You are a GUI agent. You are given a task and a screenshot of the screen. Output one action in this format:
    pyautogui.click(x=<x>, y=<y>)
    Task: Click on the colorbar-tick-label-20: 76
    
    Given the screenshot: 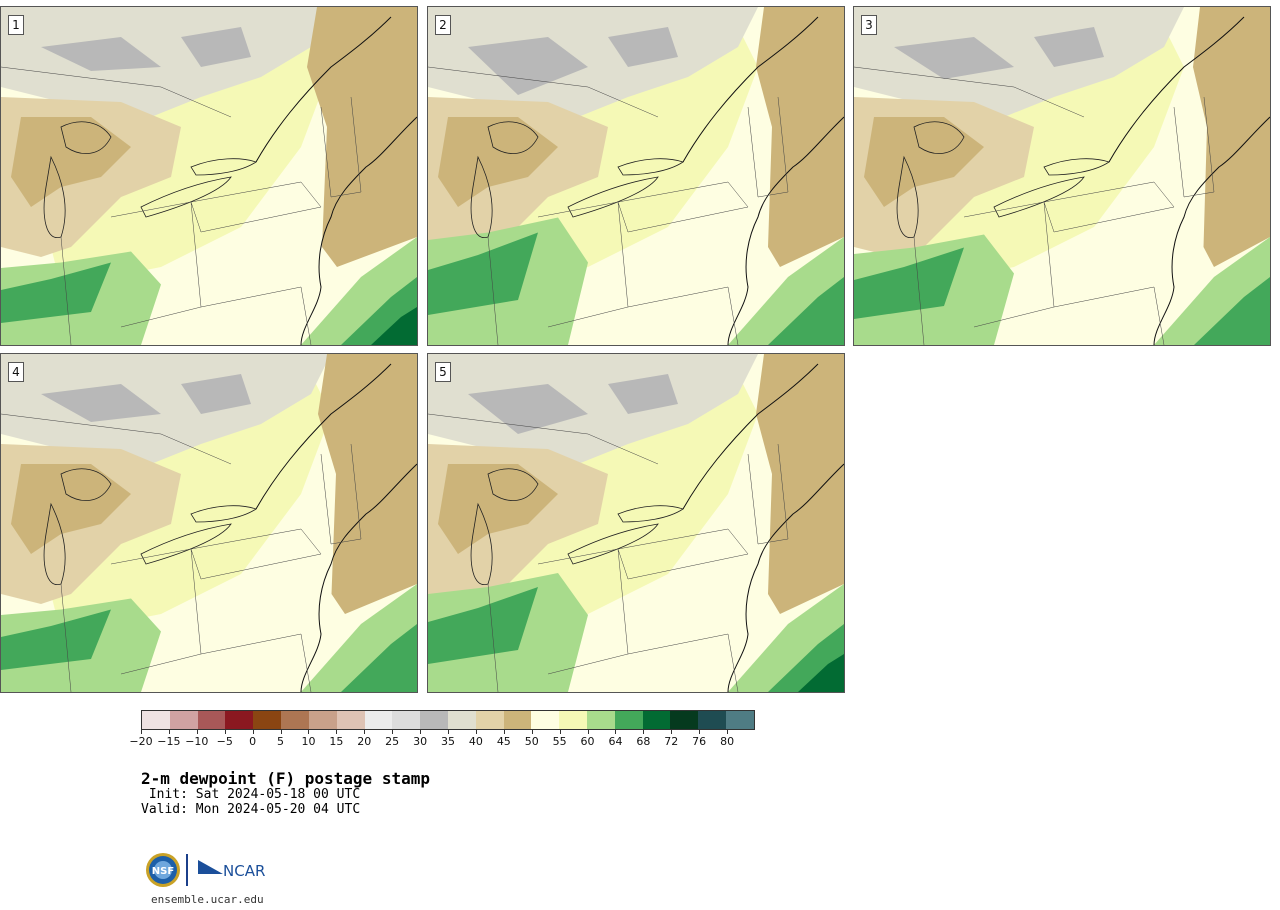 What is the action you would take?
    pyautogui.click(x=699, y=741)
    